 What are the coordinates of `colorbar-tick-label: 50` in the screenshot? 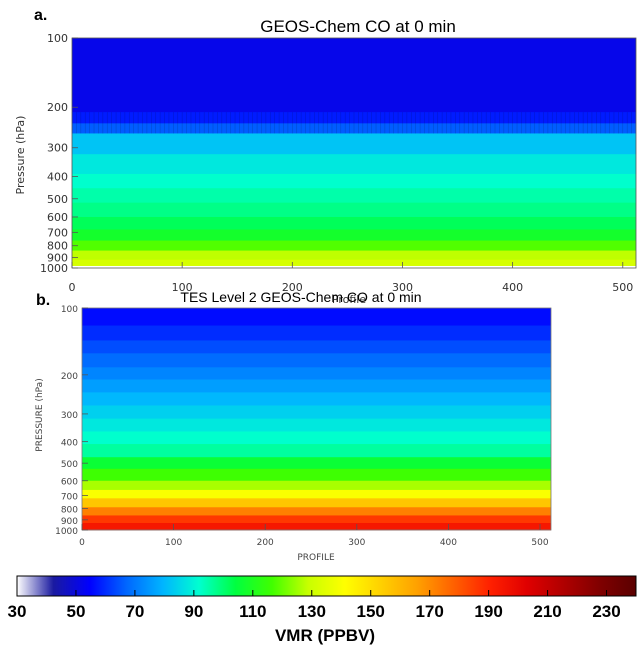 It's located at (75, 611).